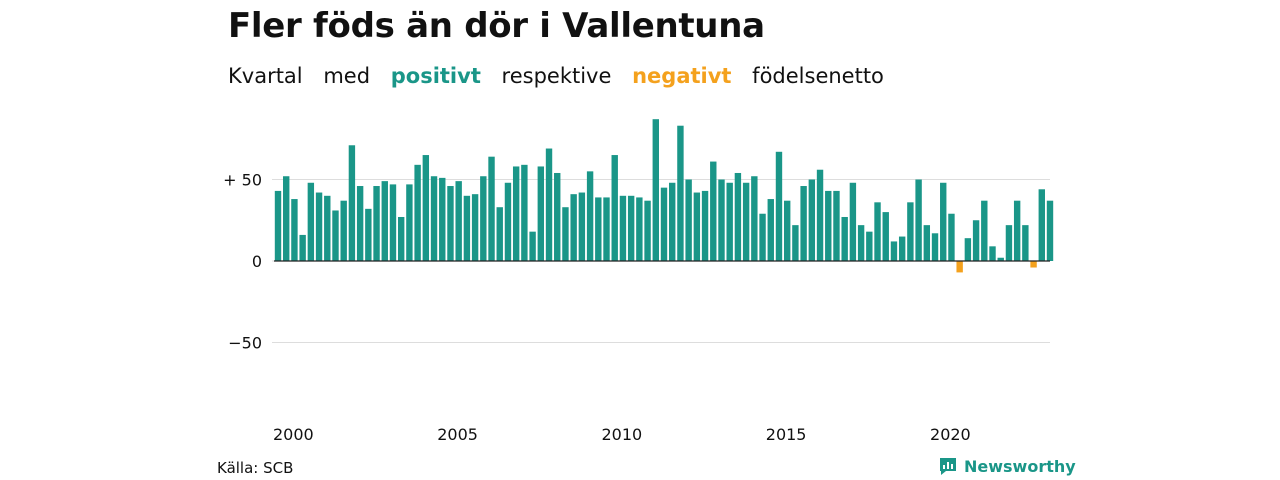 The image size is (1280, 480). Describe the element at coordinates (948, 466) in the screenshot. I see `newsworthy-logo-icon` at that location.